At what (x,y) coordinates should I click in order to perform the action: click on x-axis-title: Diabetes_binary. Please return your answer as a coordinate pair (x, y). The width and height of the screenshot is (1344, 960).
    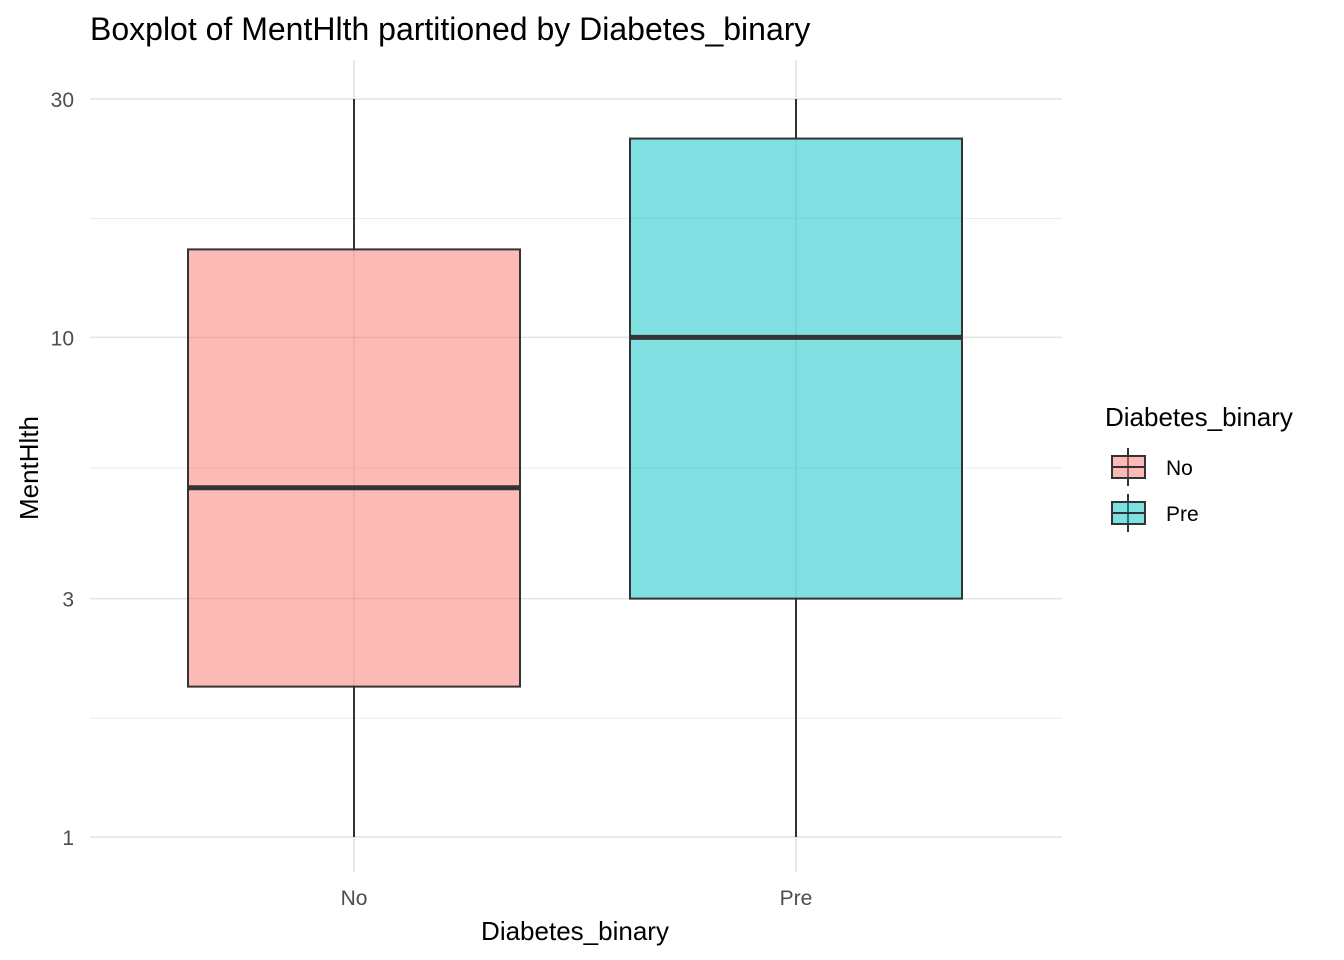
    Looking at the image, I should click on (575, 931).